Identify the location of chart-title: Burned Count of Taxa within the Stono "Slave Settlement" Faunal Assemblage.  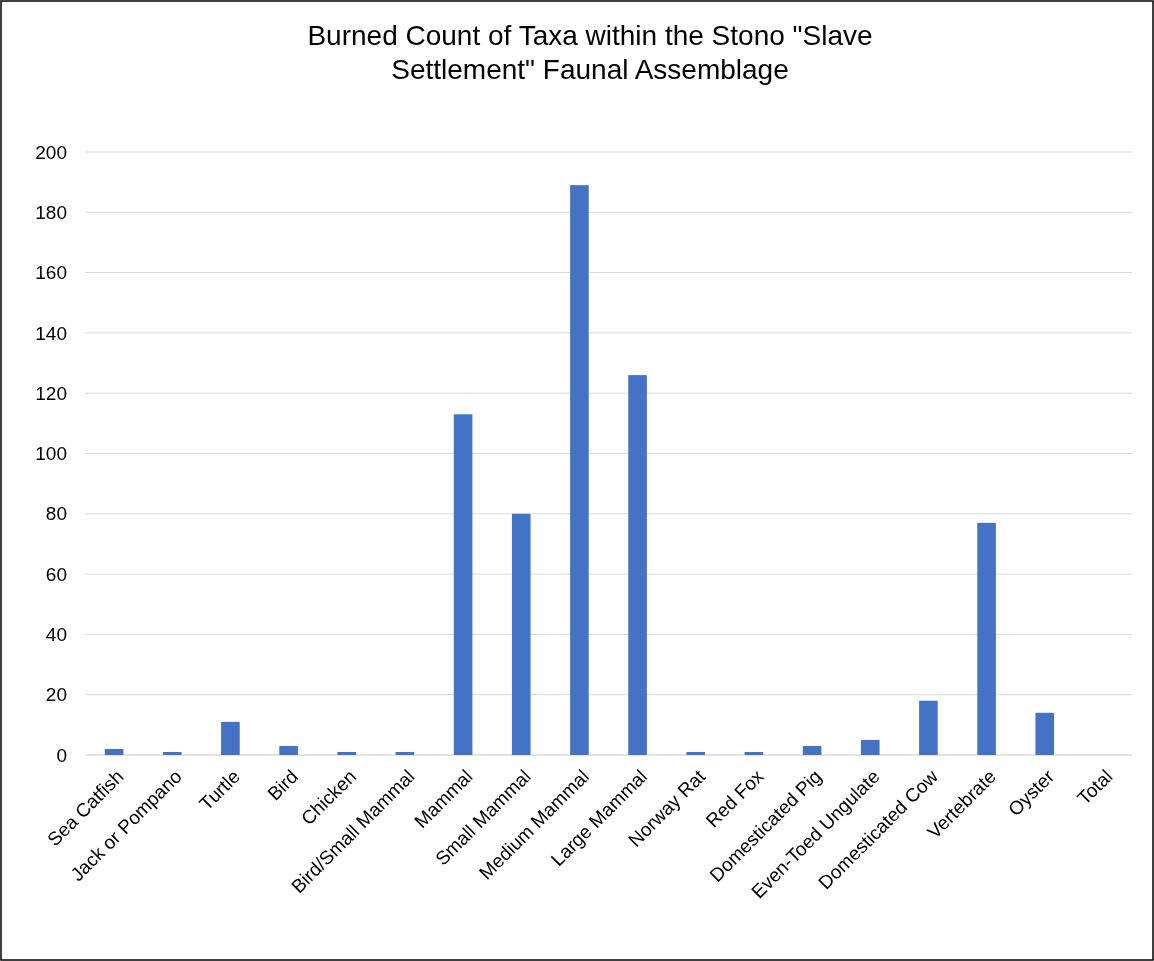
(590, 52).